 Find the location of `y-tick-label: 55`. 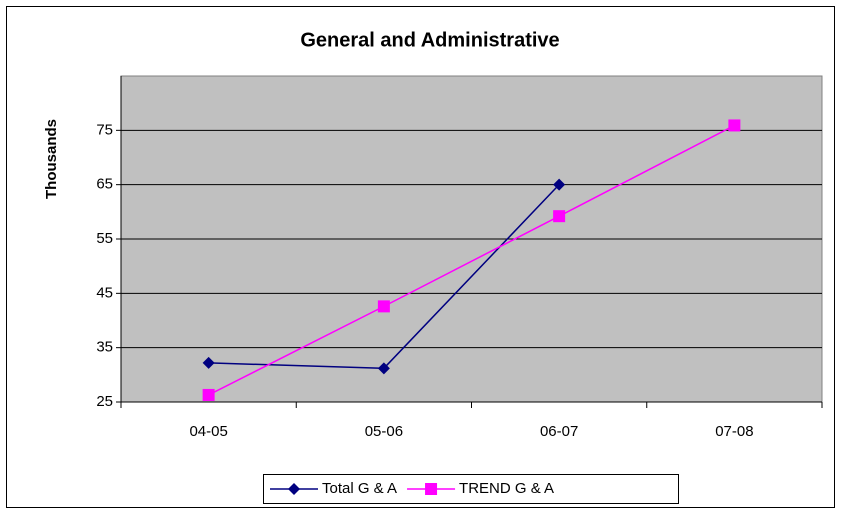

y-tick-label: 55 is located at coordinates (104, 238).